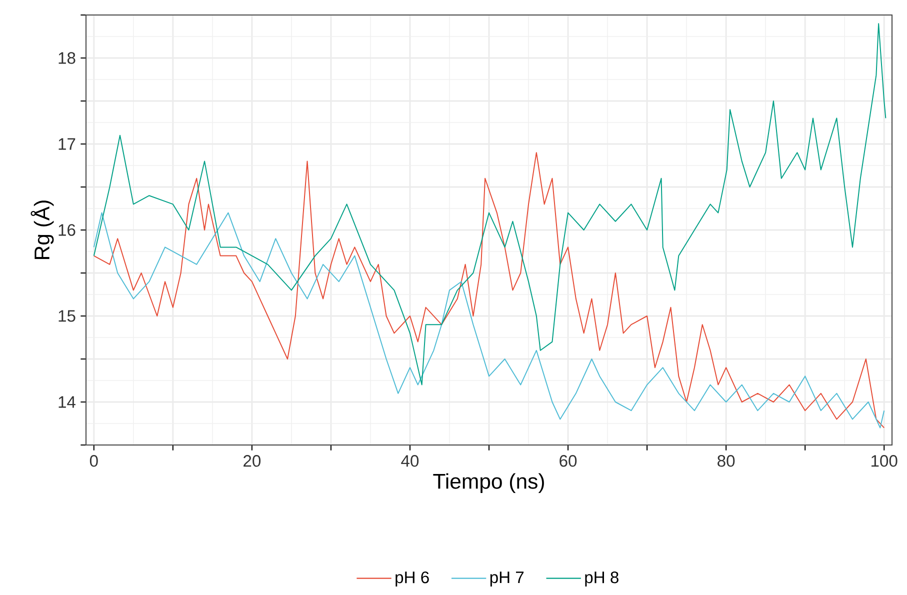 Image resolution: width=907 pixels, height=595 pixels. I want to click on legend-label: pH 6, so click(412, 579).